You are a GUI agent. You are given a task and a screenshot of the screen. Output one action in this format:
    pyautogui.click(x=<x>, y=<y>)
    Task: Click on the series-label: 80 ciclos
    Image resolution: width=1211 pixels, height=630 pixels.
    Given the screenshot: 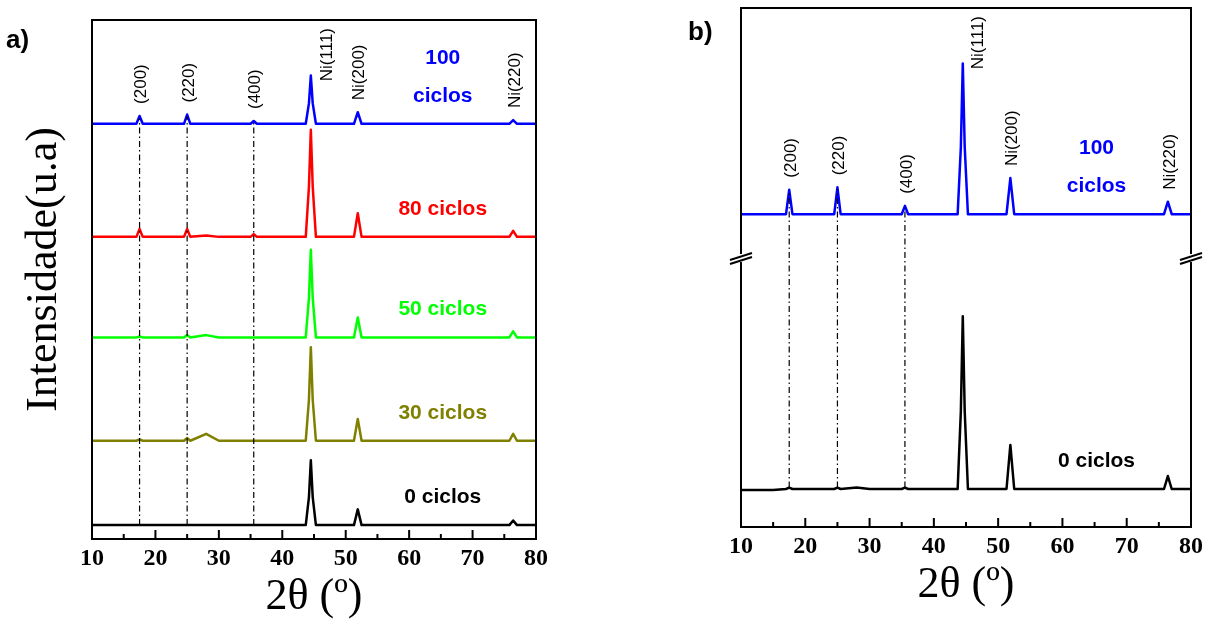 What is the action you would take?
    pyautogui.click(x=443, y=207)
    